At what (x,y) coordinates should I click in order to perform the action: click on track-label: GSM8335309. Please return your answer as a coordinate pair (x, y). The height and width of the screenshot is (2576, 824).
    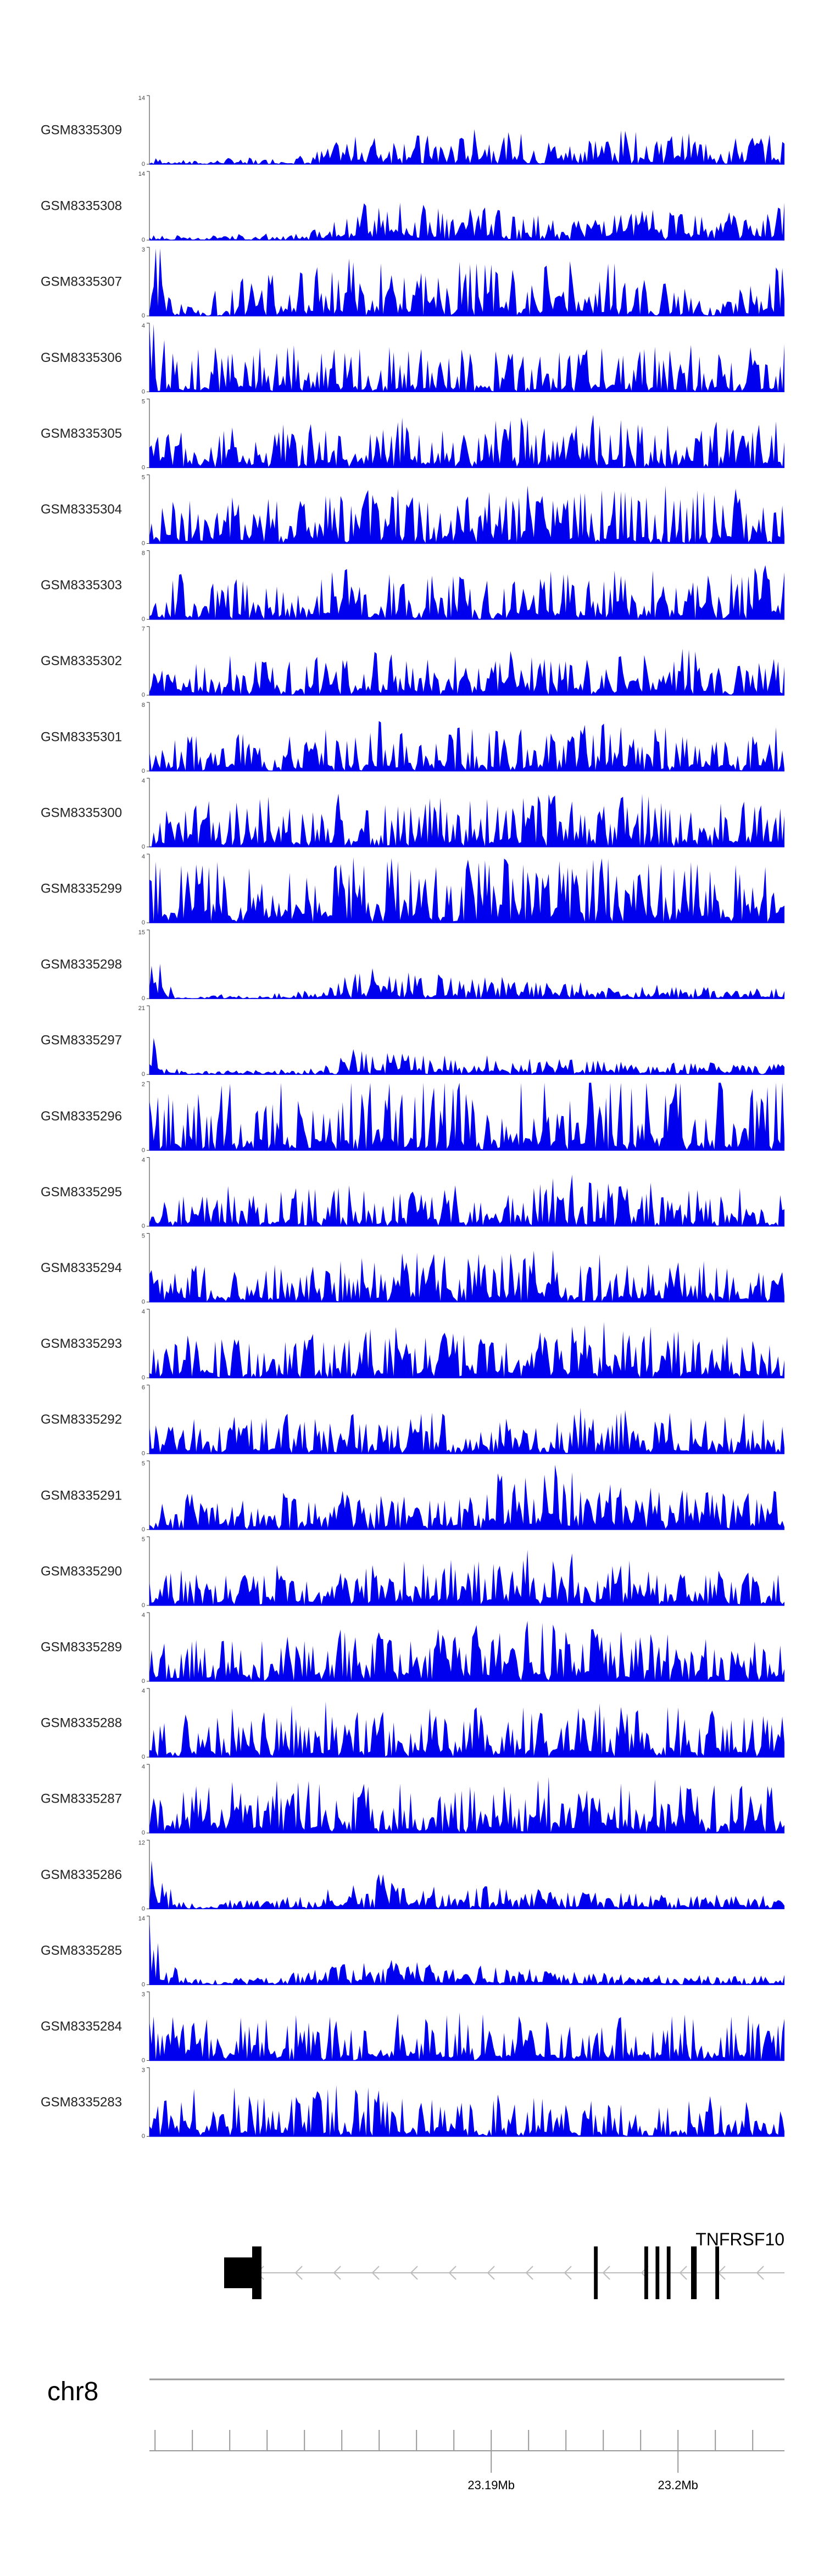
    Looking at the image, I should click on (82, 130).